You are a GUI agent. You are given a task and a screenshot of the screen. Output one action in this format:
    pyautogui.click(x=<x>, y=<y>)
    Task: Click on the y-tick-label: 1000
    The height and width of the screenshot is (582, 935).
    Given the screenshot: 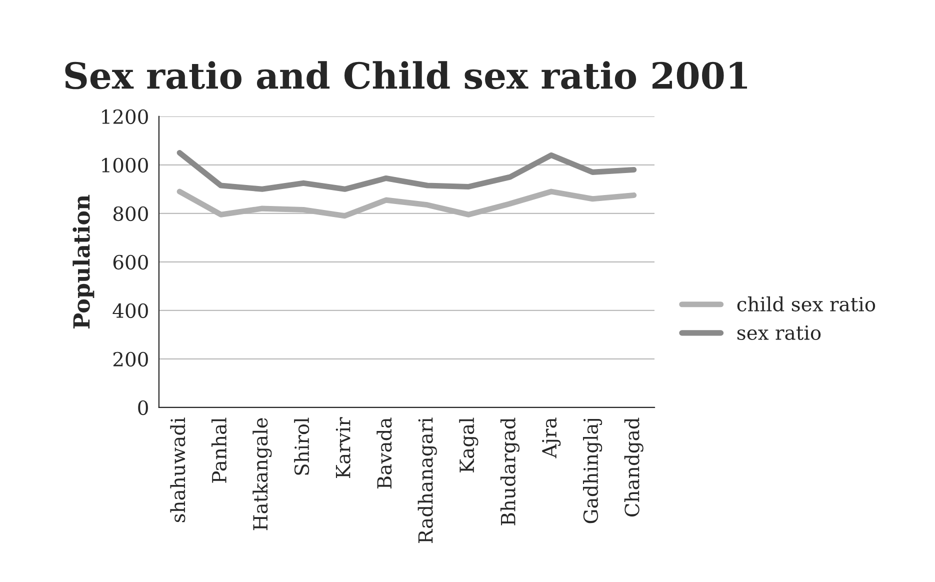 What is the action you would take?
    pyautogui.click(x=125, y=165)
    